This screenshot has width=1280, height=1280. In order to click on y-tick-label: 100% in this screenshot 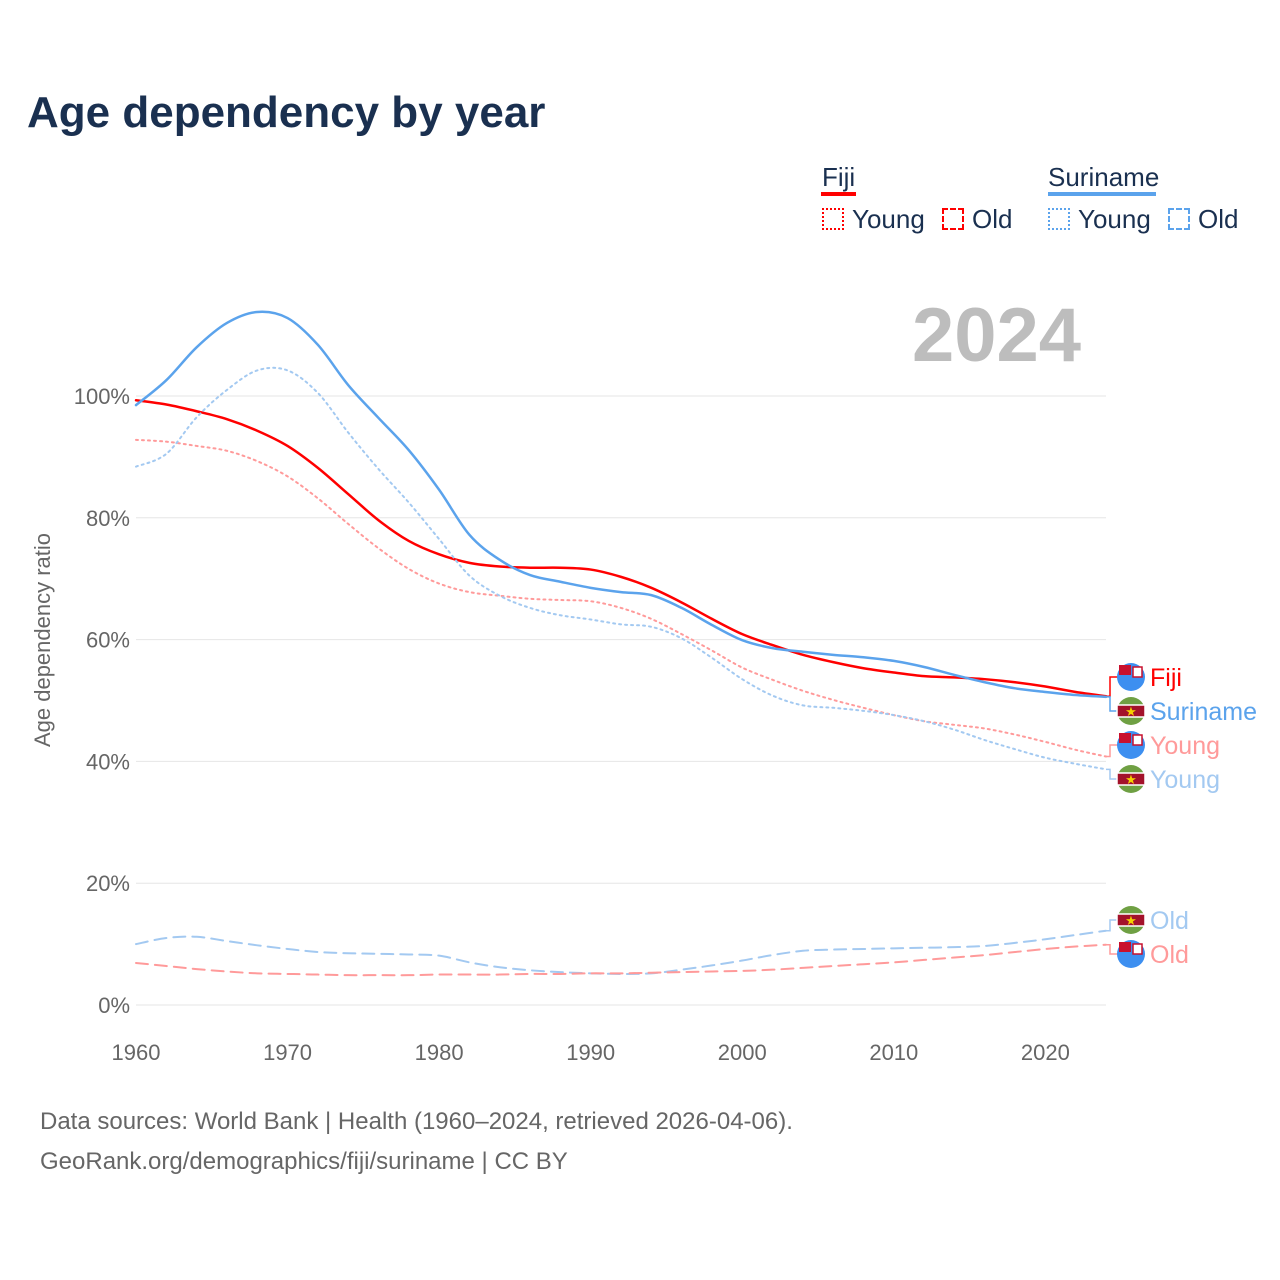, I will do `click(102, 396)`.